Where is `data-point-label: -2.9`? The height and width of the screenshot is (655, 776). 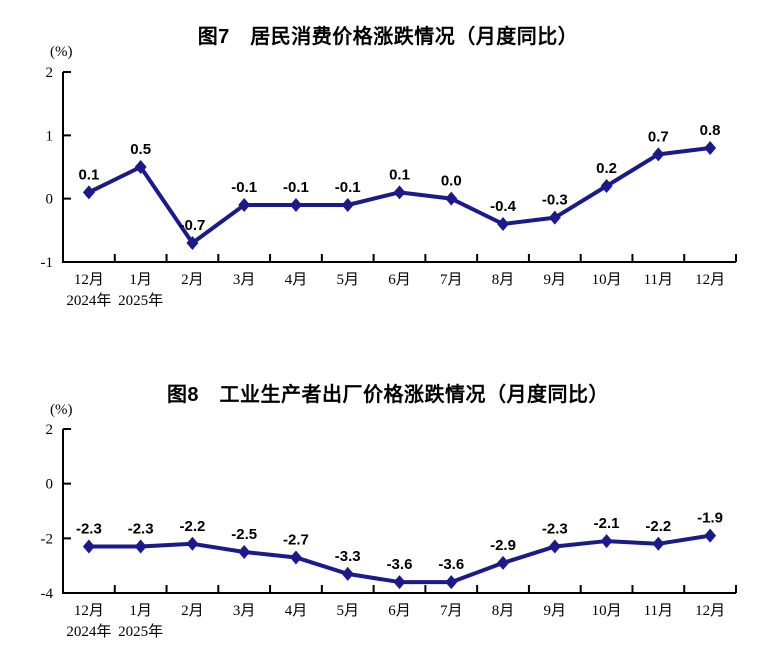
data-point-label: -2.9 is located at coordinates (503, 545).